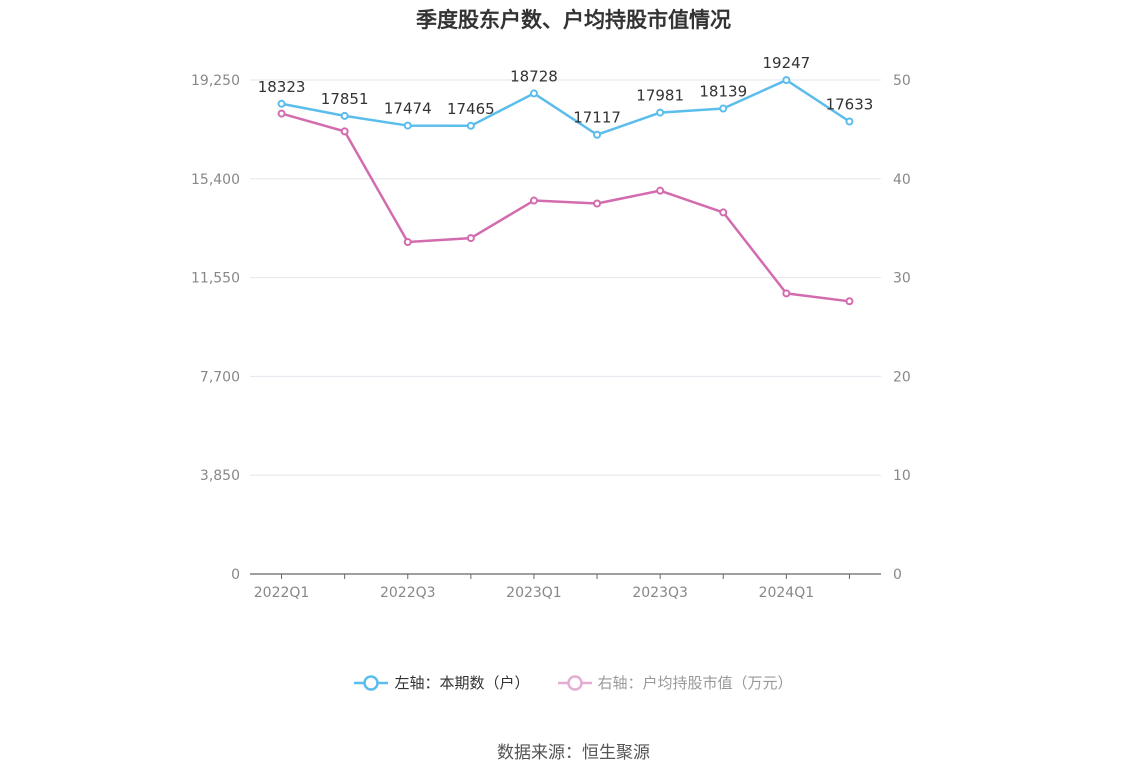 Image resolution: width=1147 pixels, height=776 pixels. I want to click on x-axis-tick-label: 2022Q1, so click(282, 593).